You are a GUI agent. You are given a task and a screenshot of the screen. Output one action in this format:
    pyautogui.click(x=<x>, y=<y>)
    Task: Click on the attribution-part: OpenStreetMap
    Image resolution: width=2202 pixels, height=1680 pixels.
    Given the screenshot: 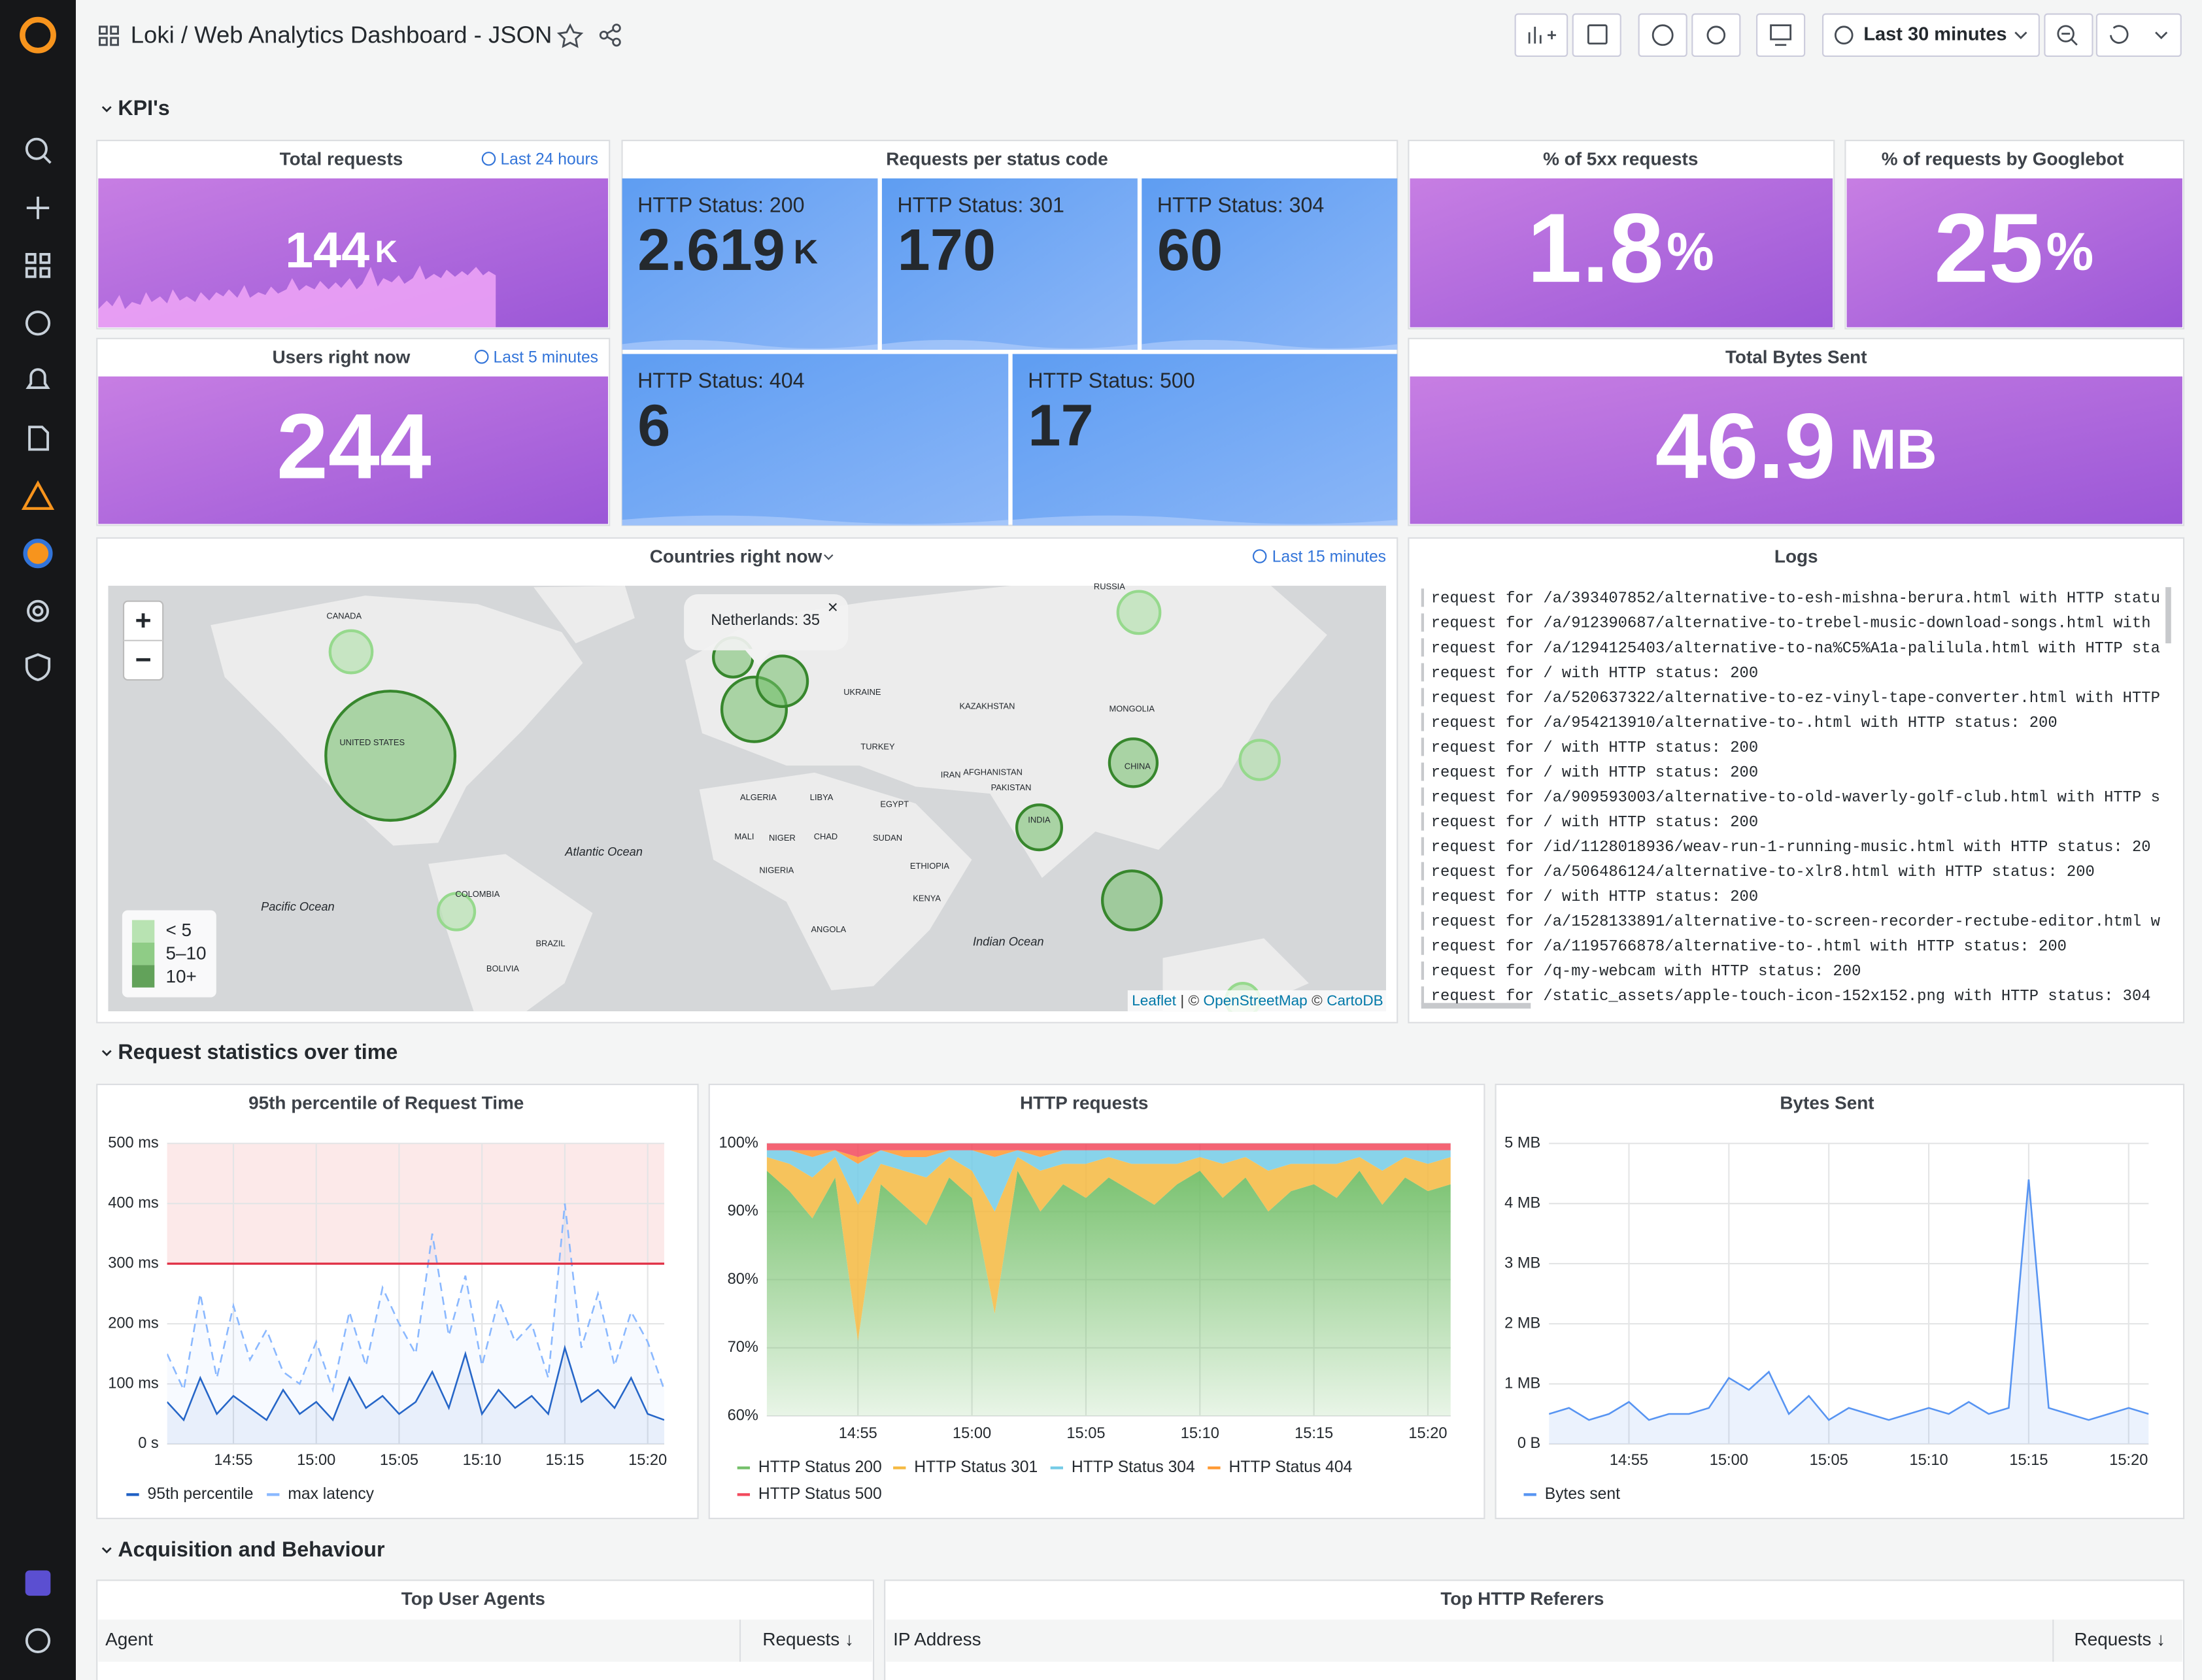 What is the action you would take?
    pyautogui.click(x=1256, y=1000)
    